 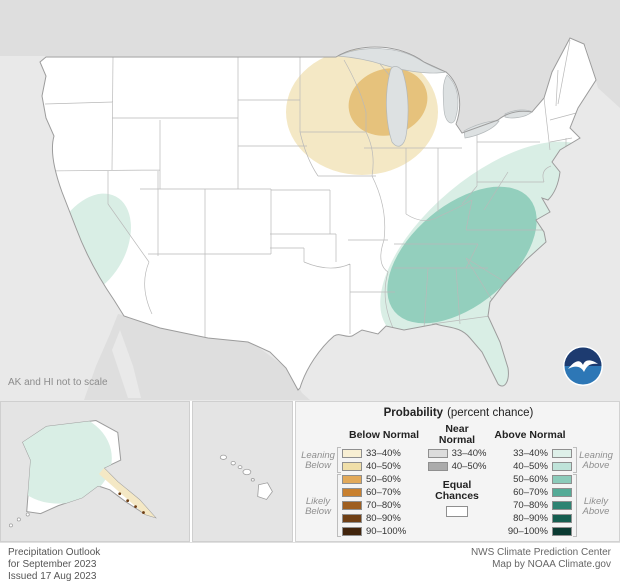 What do you see at coordinates (481, 129) in the screenshot?
I see `lake-erie` at bounding box center [481, 129].